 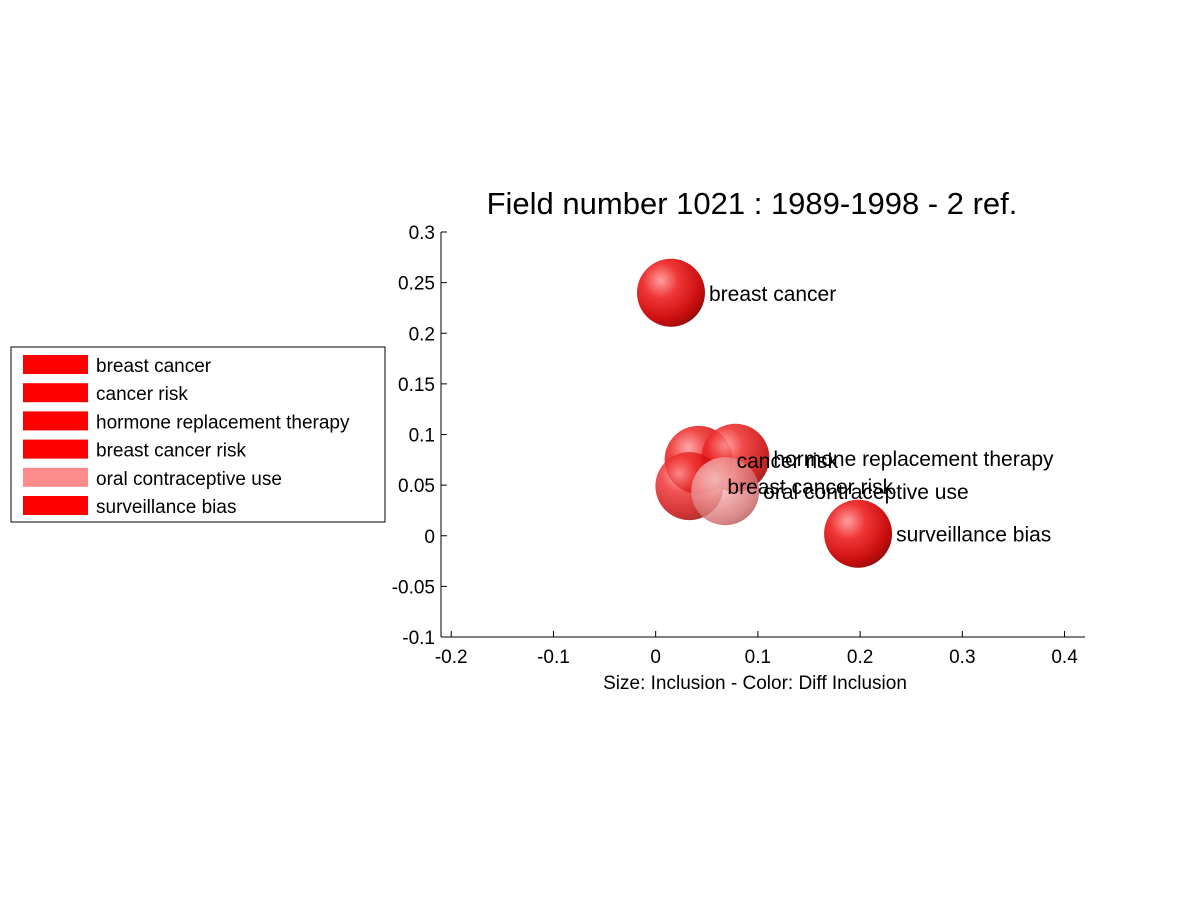 I want to click on x-axis-label: Size: Inclusion - Color: Diff Inclusion, so click(x=755, y=683).